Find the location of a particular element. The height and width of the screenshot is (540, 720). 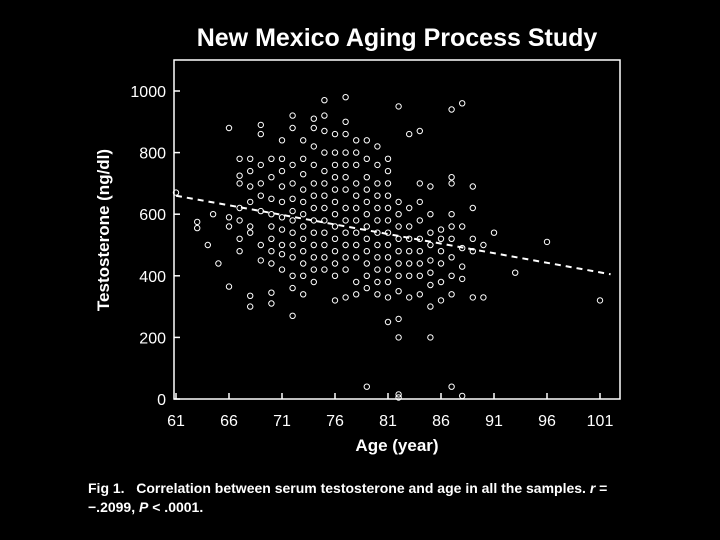

x-axis-label: Age (year) is located at coordinates (396, 445).